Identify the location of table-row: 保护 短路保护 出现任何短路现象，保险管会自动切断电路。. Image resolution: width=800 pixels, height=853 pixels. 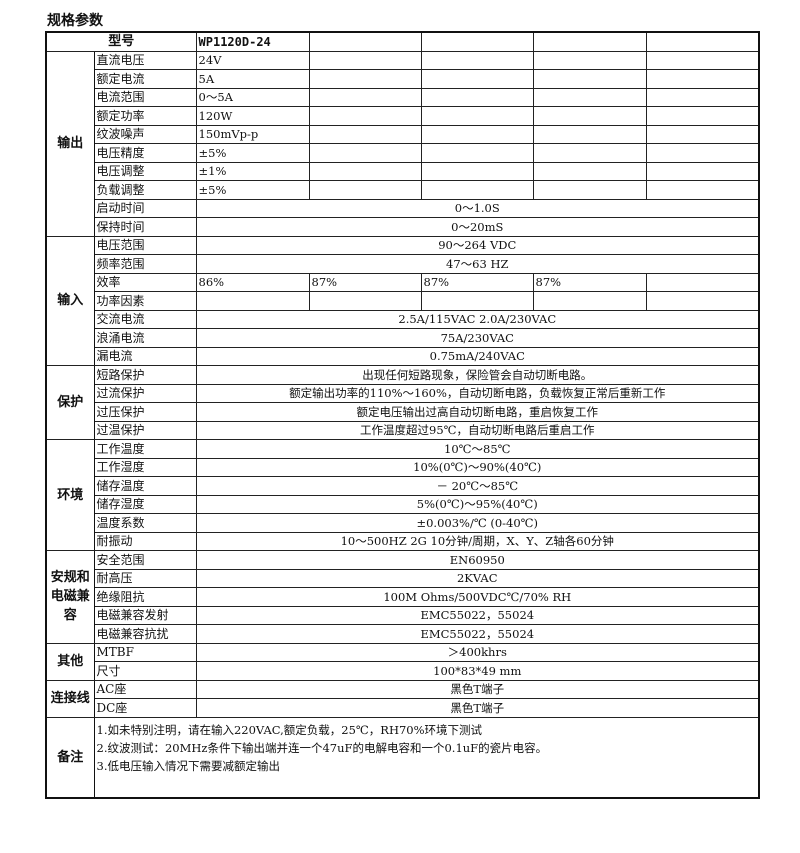
(402, 402).